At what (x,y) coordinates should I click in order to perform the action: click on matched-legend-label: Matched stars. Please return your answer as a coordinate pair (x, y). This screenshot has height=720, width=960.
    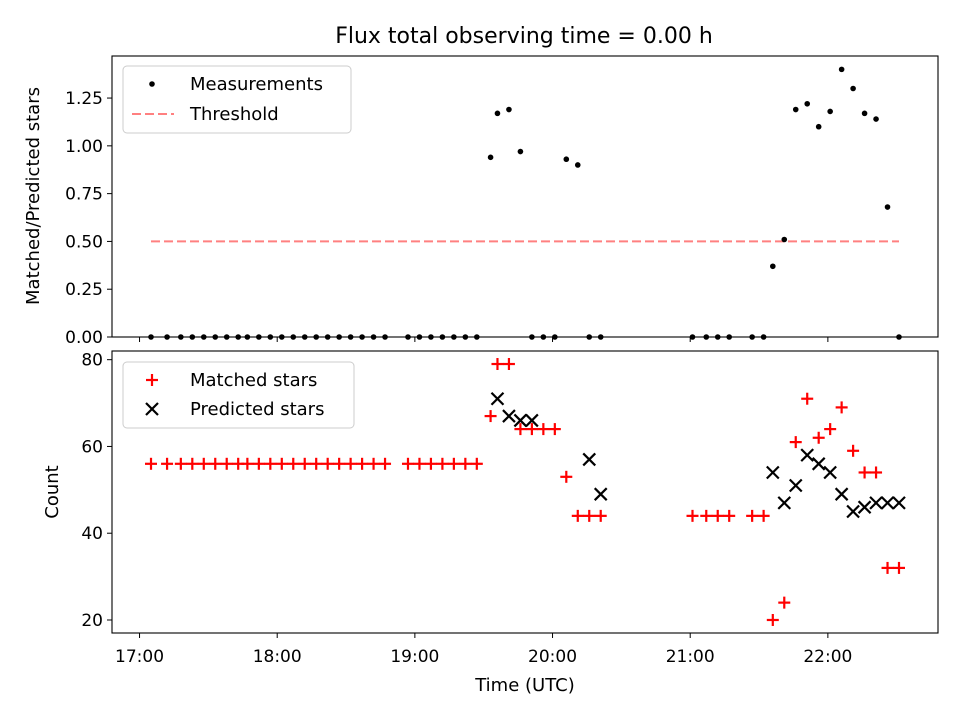
    Looking at the image, I should click on (253, 380).